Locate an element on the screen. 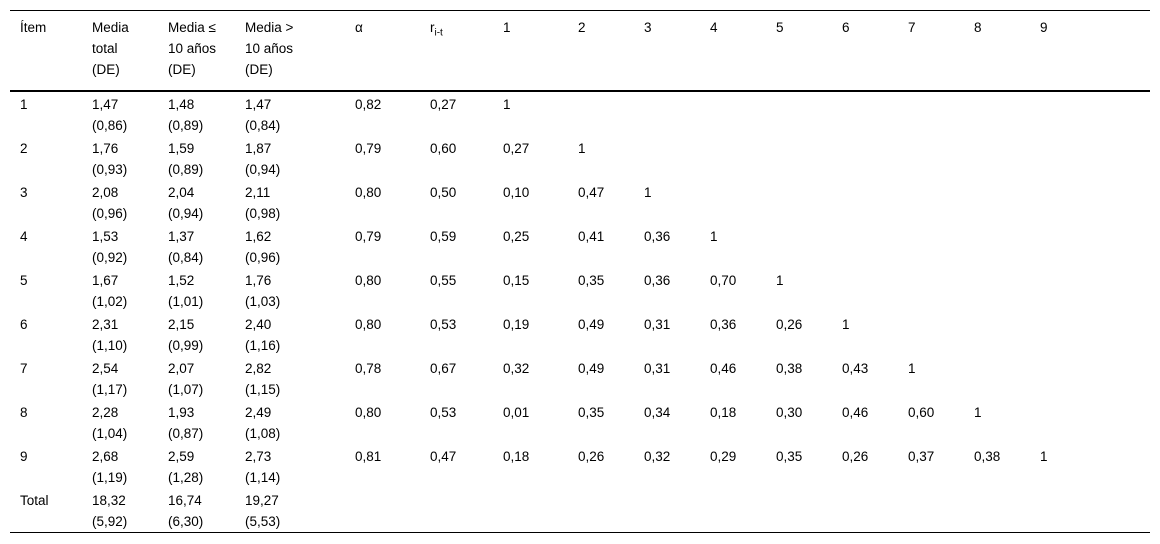  cell-line: 18,32 is located at coordinates (109, 500).